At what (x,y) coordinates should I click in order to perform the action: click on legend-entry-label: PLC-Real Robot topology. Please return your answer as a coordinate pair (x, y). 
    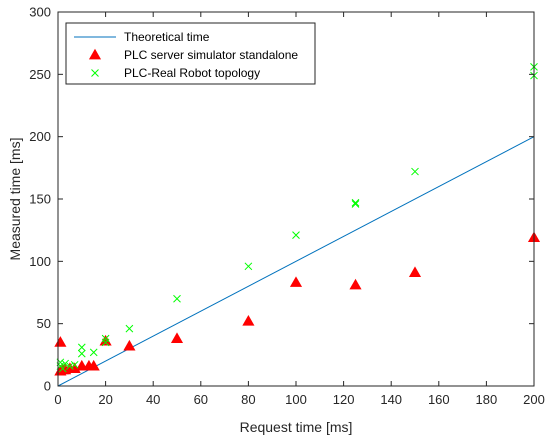
    Looking at the image, I should click on (192, 73).